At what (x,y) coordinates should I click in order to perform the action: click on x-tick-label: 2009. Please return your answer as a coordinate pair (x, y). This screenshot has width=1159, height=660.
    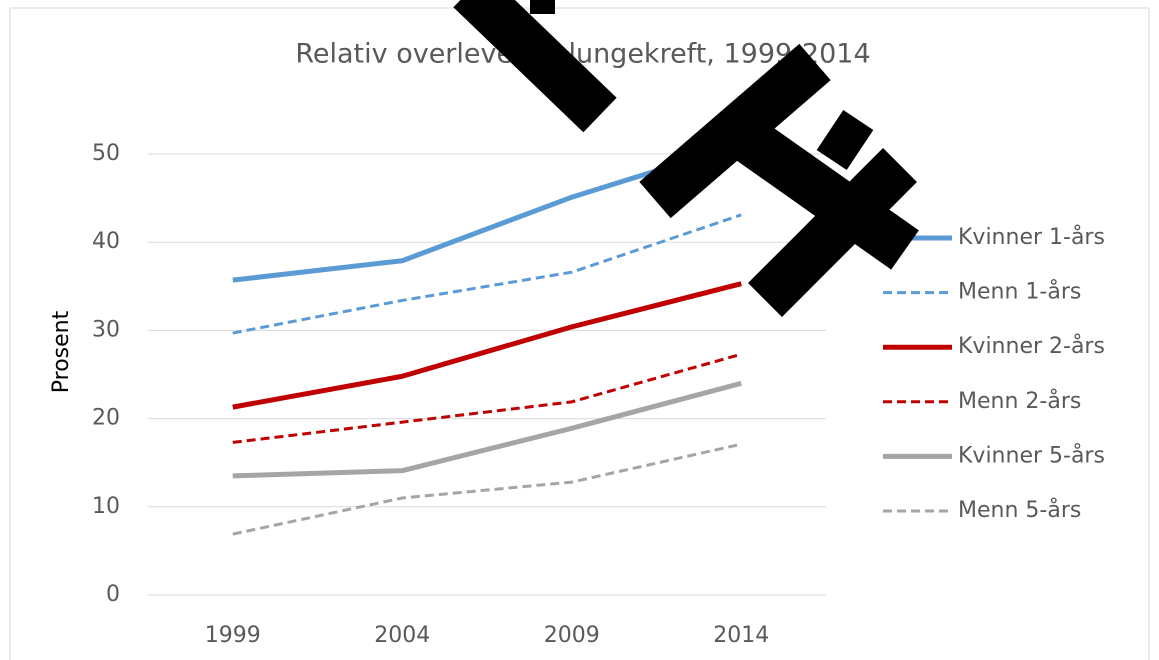
    Looking at the image, I should click on (572, 635).